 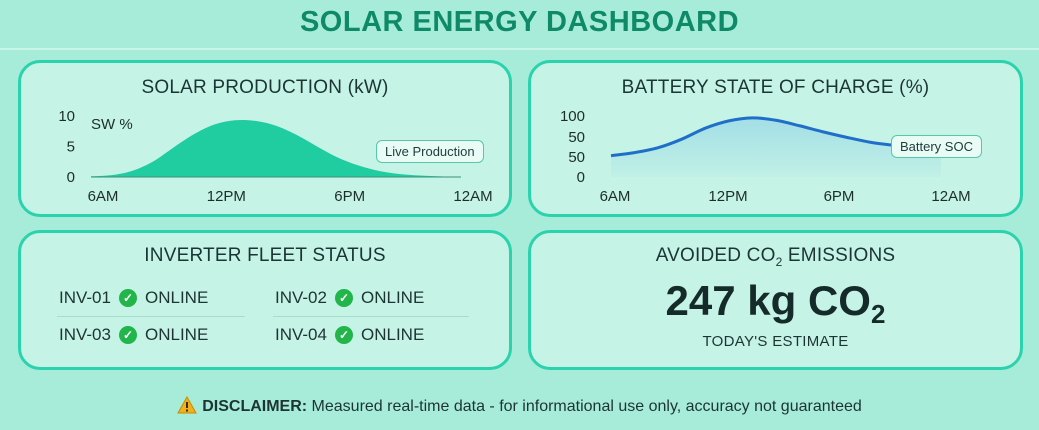 I want to click on inverter-item: INV-03 ✓ ONLINE, so click(x=133, y=335).